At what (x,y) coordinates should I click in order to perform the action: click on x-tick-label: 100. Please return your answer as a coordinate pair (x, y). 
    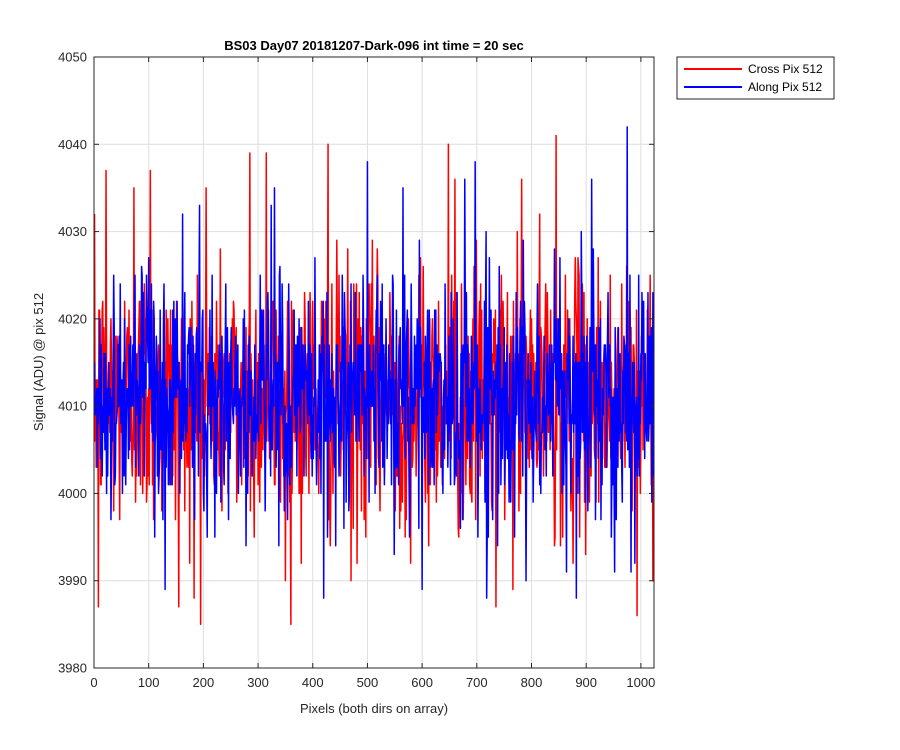
    Looking at the image, I should click on (149, 682).